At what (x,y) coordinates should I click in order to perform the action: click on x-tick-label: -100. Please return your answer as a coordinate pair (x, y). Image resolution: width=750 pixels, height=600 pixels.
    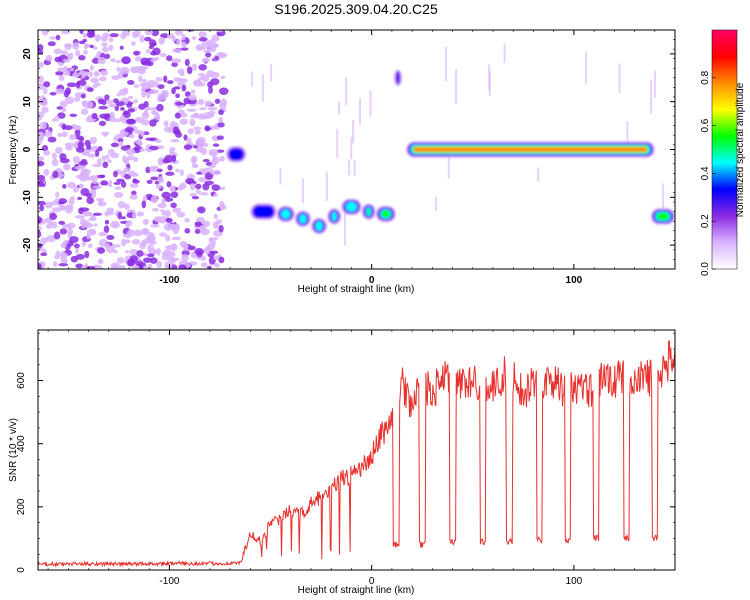
    Looking at the image, I should click on (169, 280).